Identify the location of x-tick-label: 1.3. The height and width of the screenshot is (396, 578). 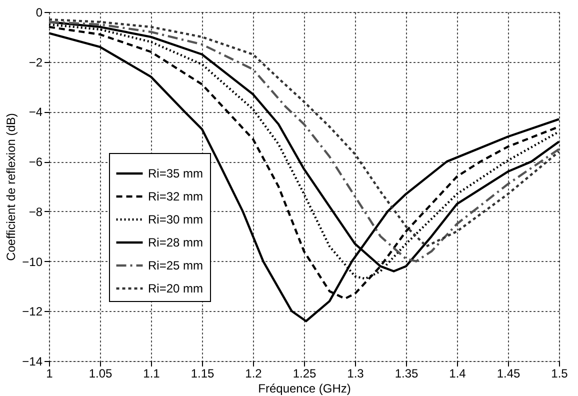
(355, 373).